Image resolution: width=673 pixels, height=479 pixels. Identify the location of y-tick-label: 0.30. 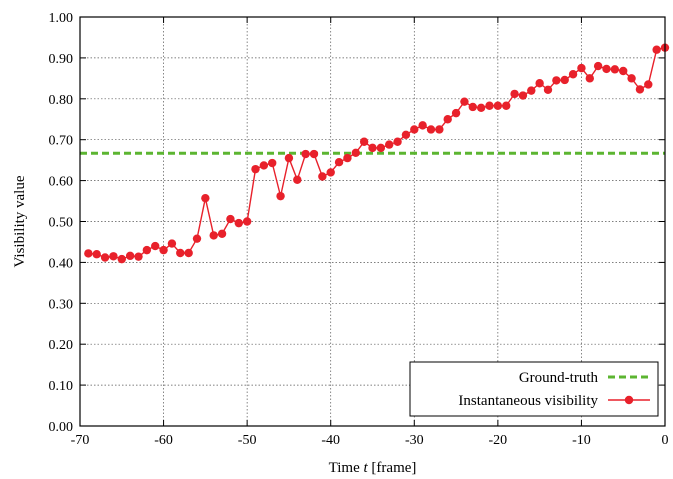
(61, 304).